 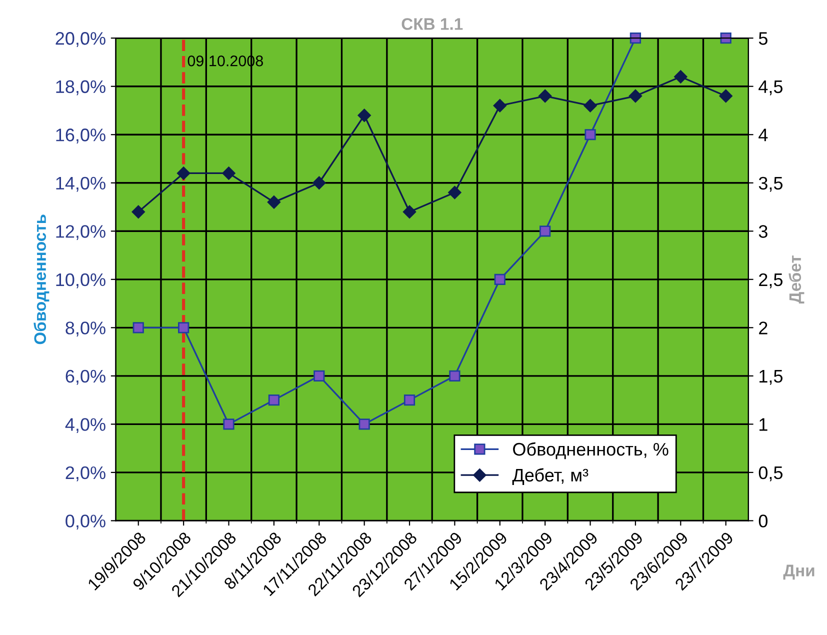 I want to click on y-tick-label: 20,0%, so click(x=81, y=39).